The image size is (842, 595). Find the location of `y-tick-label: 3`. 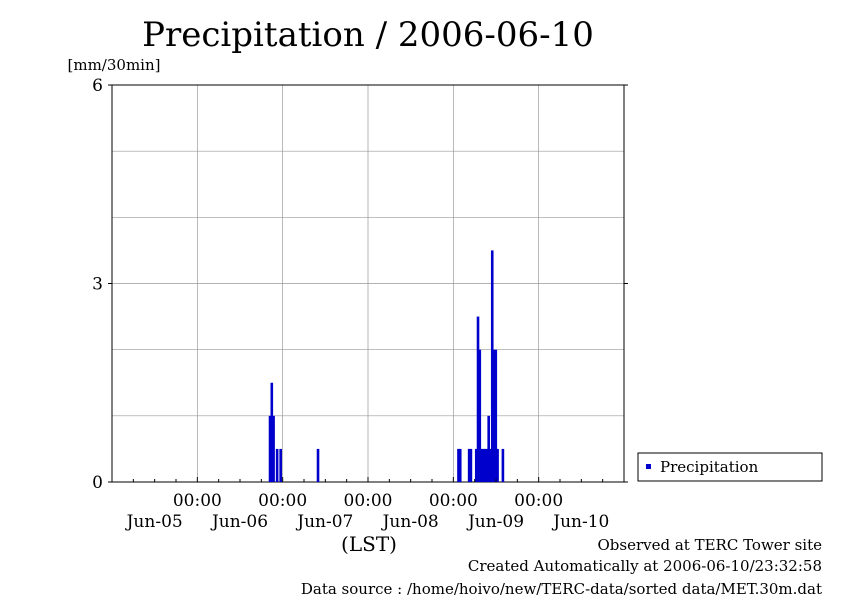

y-tick-label: 3 is located at coordinates (97, 285).